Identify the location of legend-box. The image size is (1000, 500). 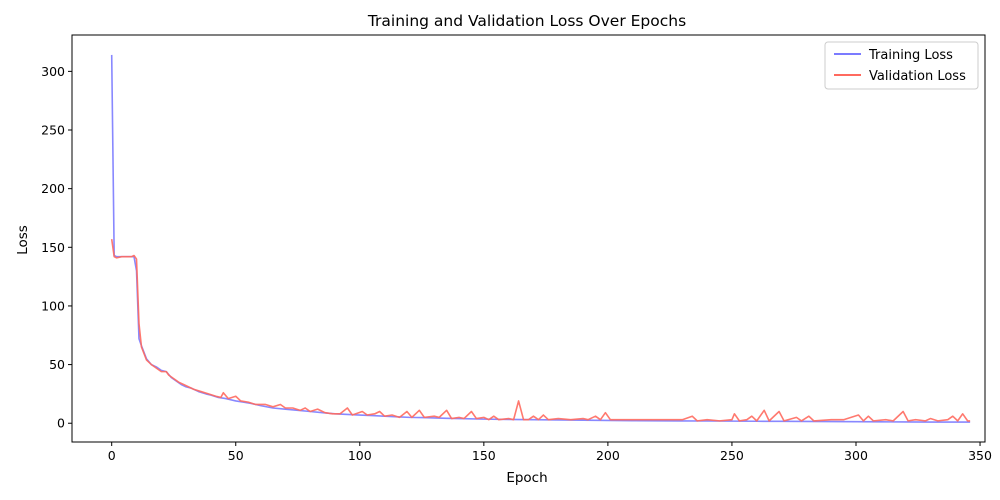
(901, 65).